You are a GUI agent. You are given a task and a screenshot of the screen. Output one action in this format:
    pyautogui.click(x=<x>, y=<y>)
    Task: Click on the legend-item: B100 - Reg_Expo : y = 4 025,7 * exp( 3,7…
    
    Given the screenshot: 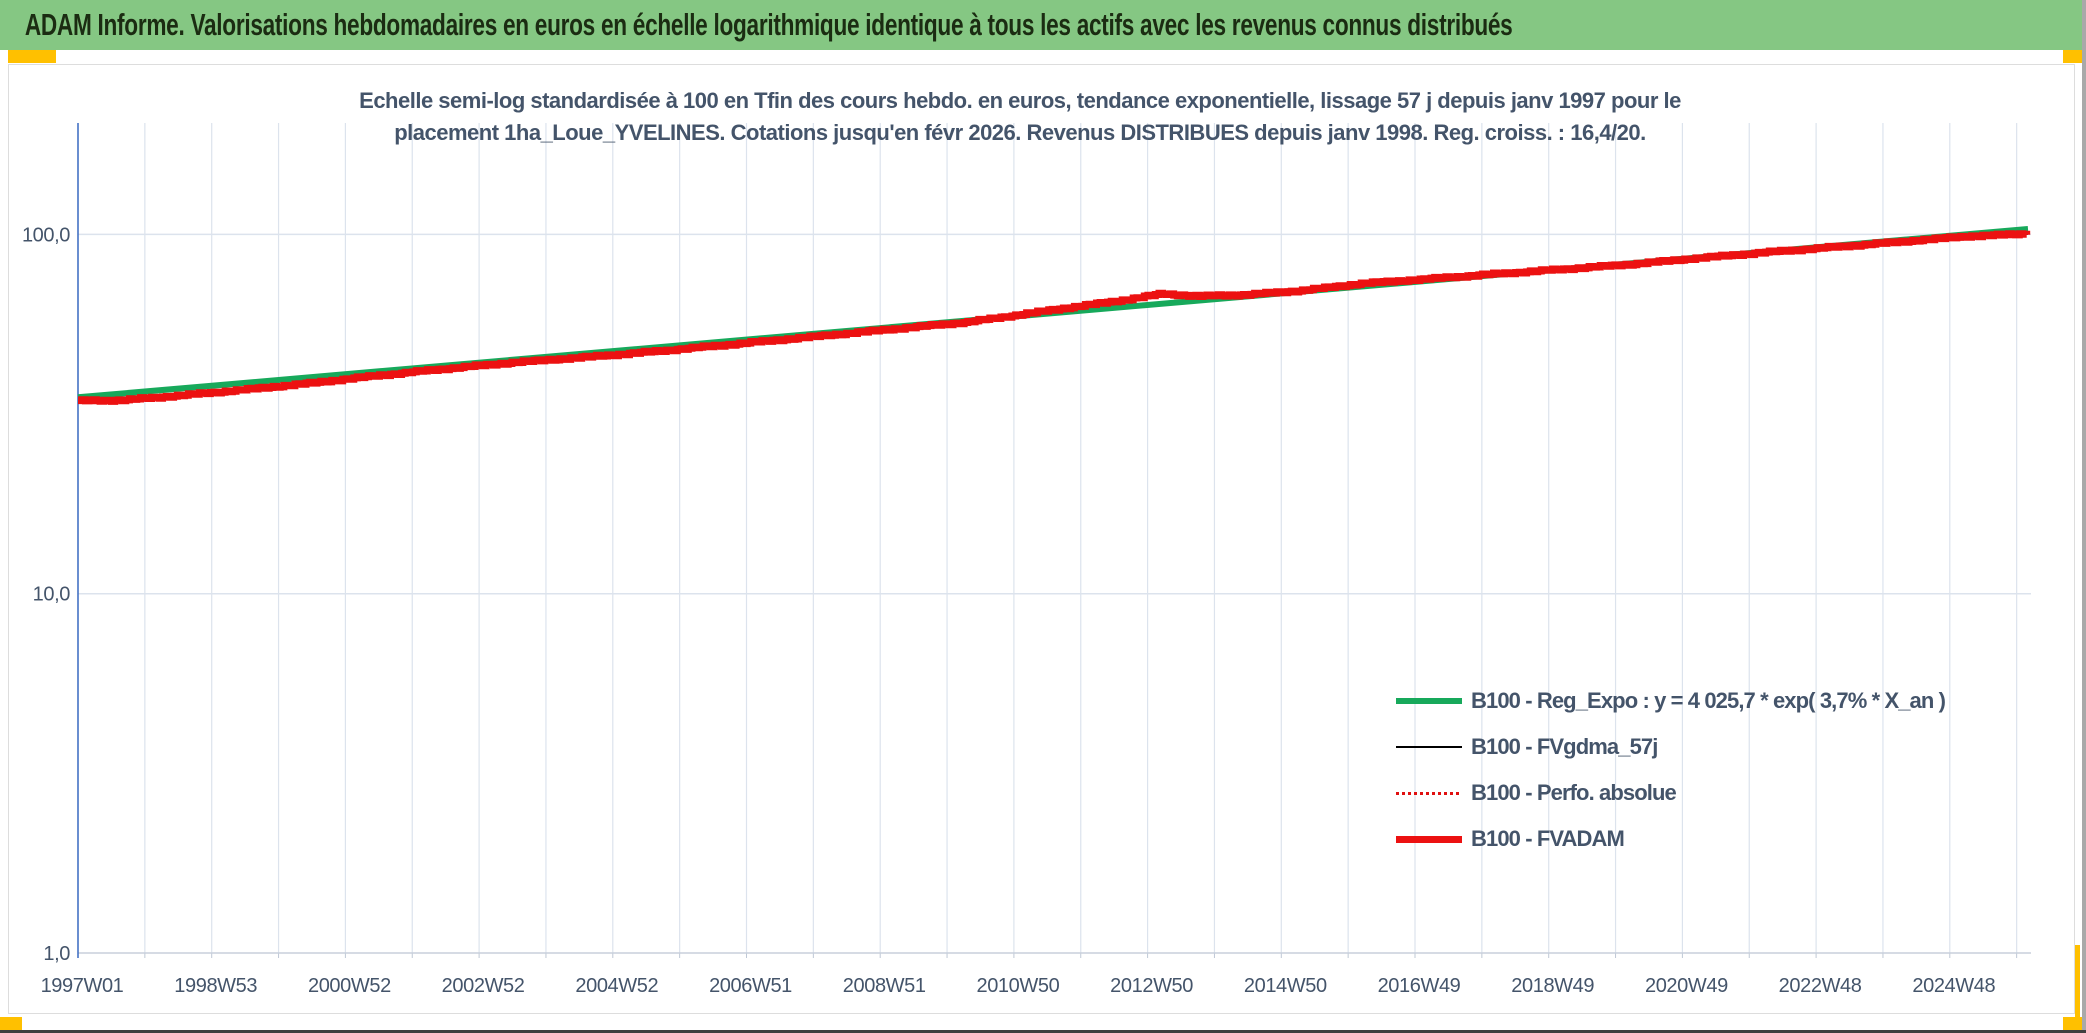 What is the action you would take?
    pyautogui.click(x=1671, y=701)
    